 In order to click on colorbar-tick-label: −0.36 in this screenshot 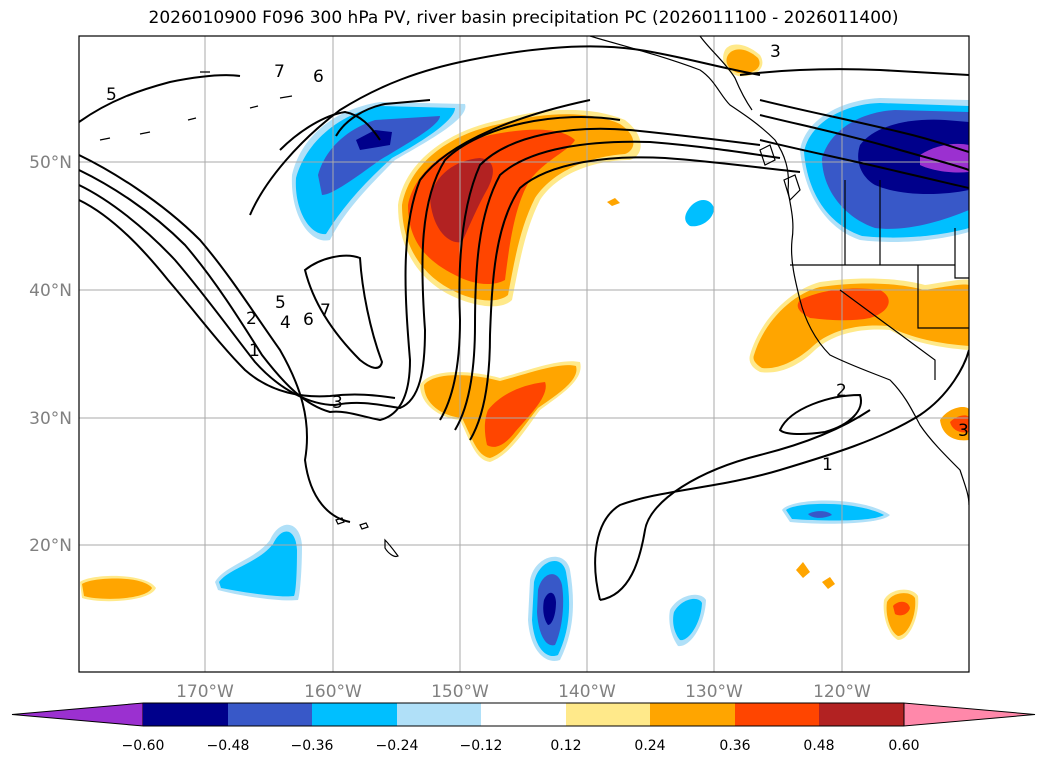, I will do `click(312, 746)`.